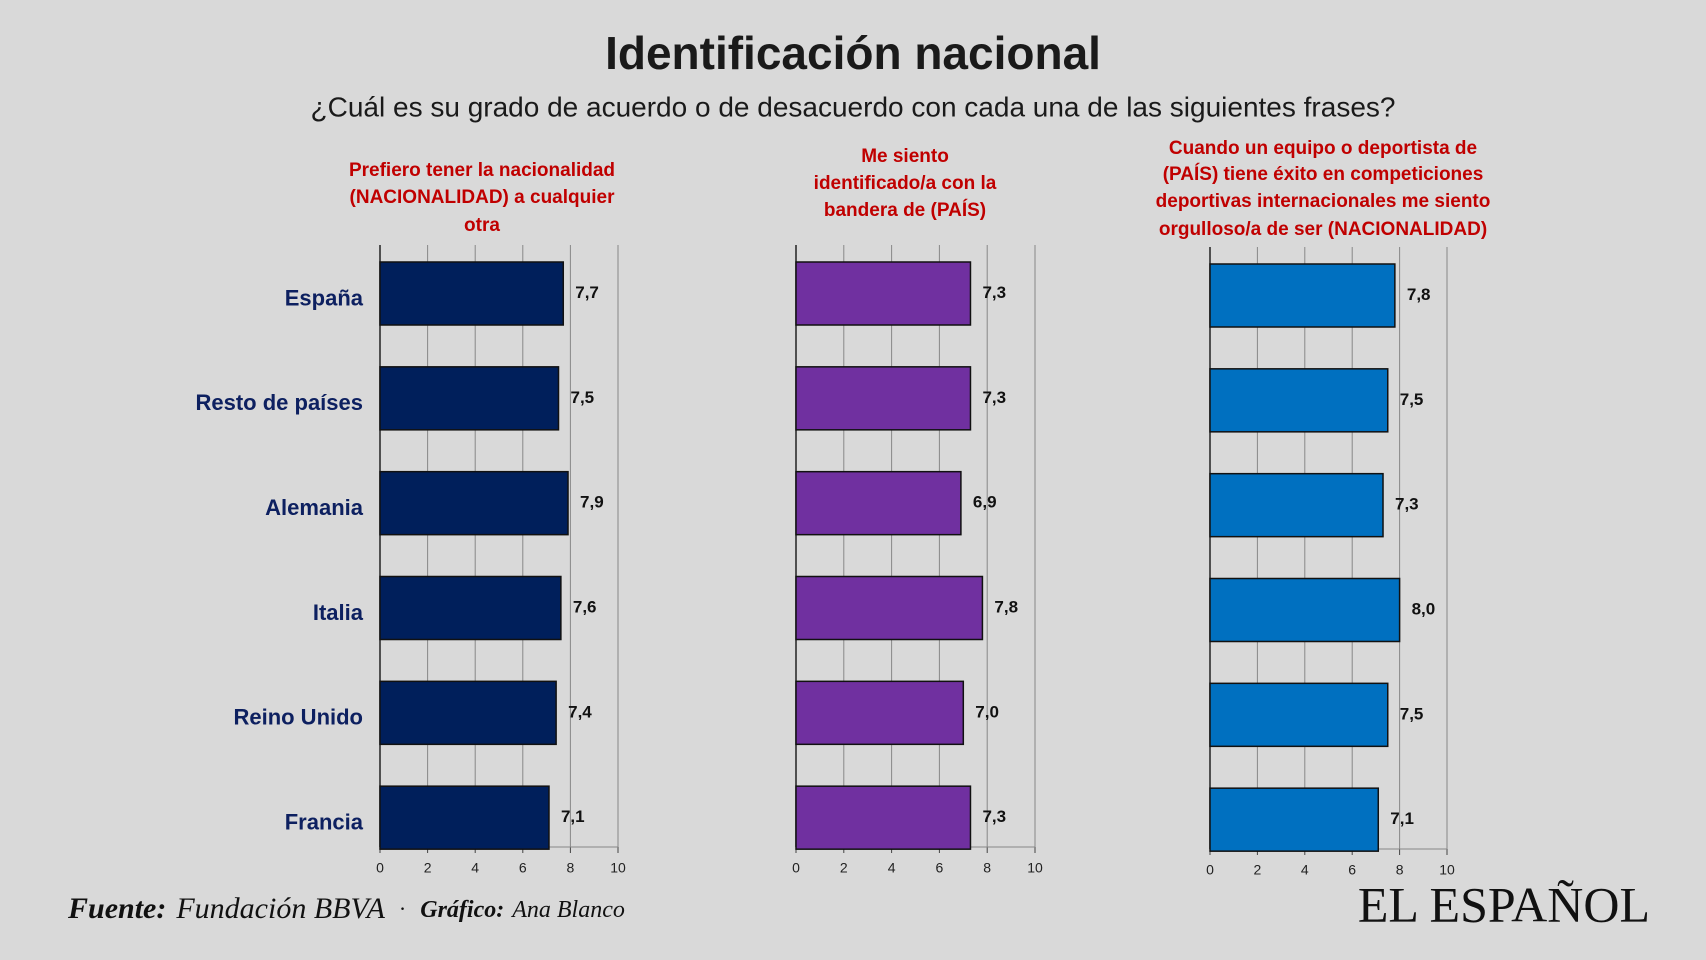 The height and width of the screenshot is (960, 1706). I want to click on category-label: España, so click(324, 297).